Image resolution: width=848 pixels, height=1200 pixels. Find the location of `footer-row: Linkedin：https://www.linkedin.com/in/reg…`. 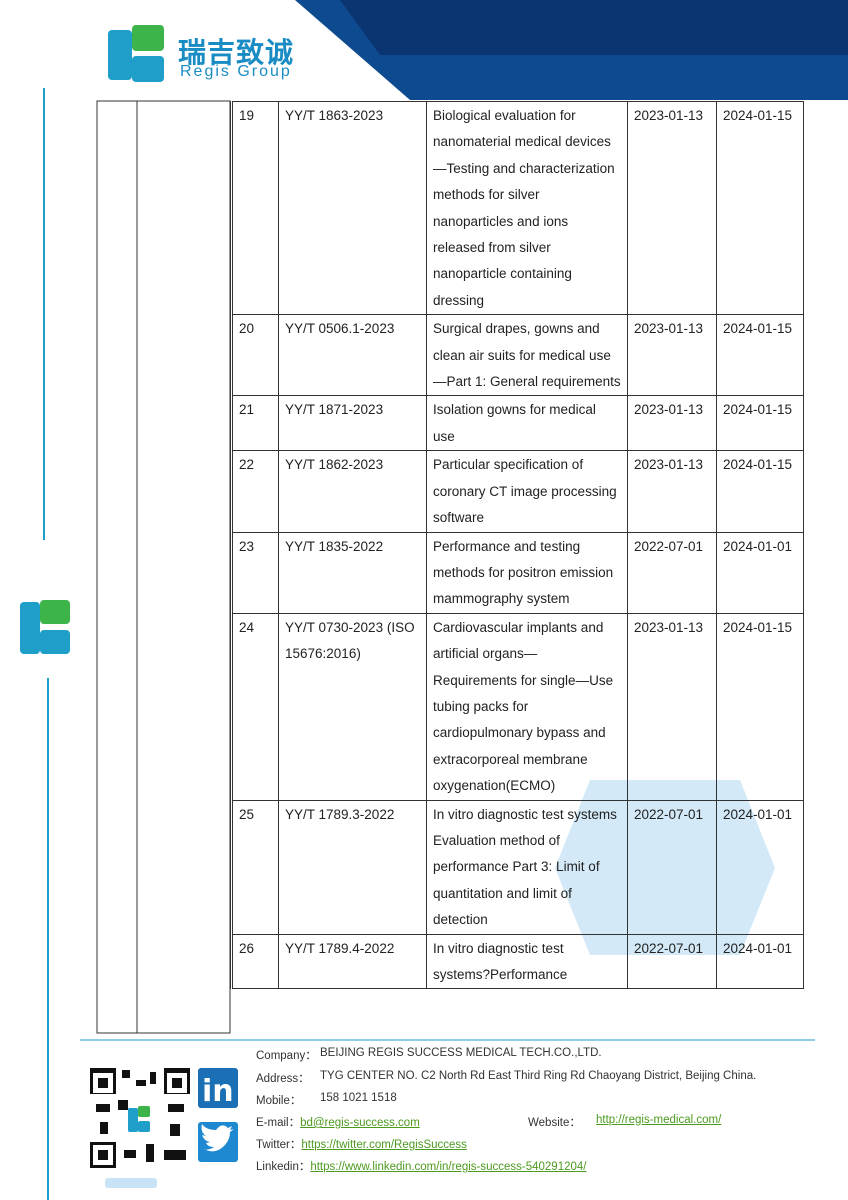

footer-row: Linkedin：https://www.linkedin.com/in/reg… is located at coordinates (421, 1166).